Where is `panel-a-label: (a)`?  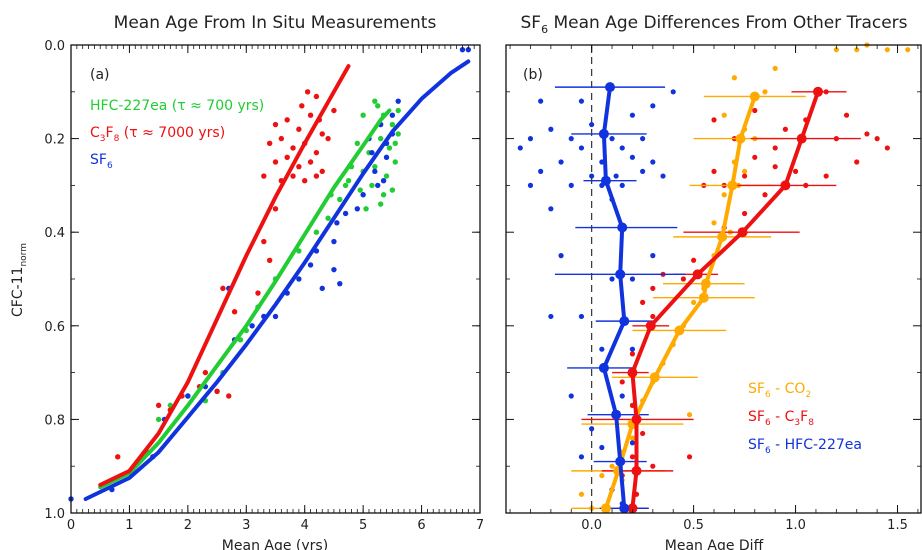 panel-a-label: (a) is located at coordinates (100, 75).